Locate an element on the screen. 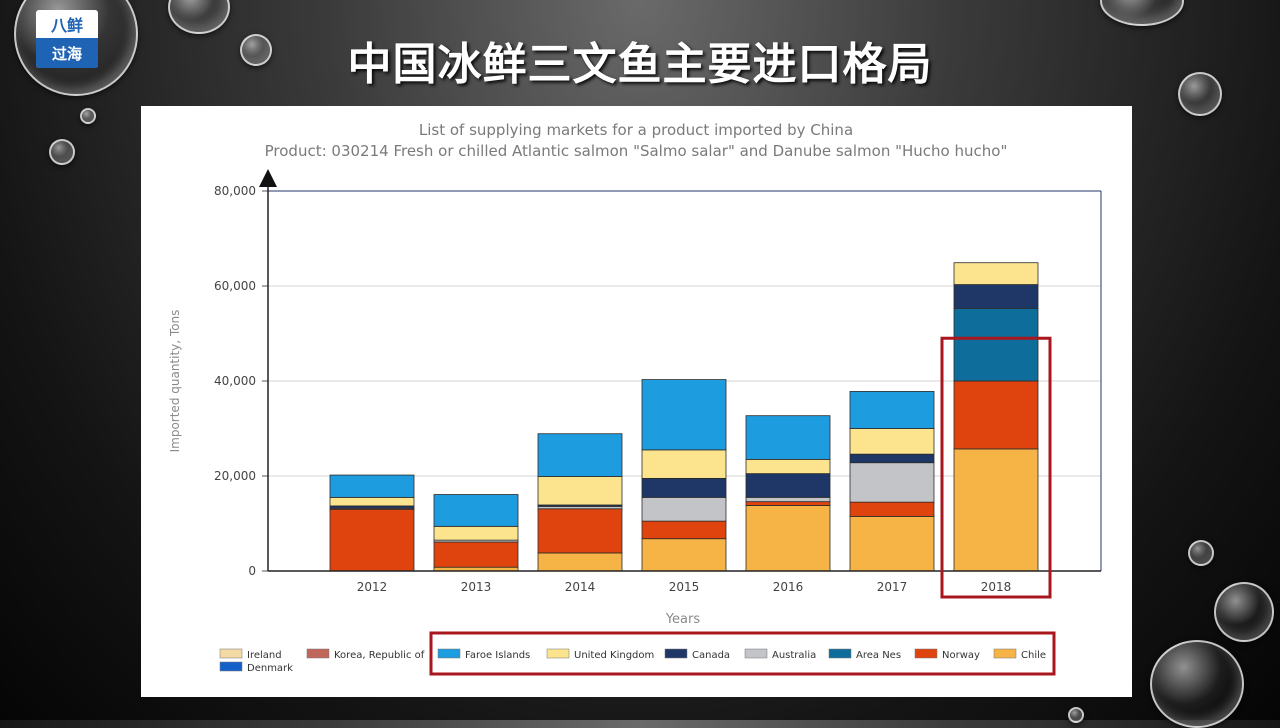 The image size is (1280, 728). y-tick-label: 0 is located at coordinates (252, 571).